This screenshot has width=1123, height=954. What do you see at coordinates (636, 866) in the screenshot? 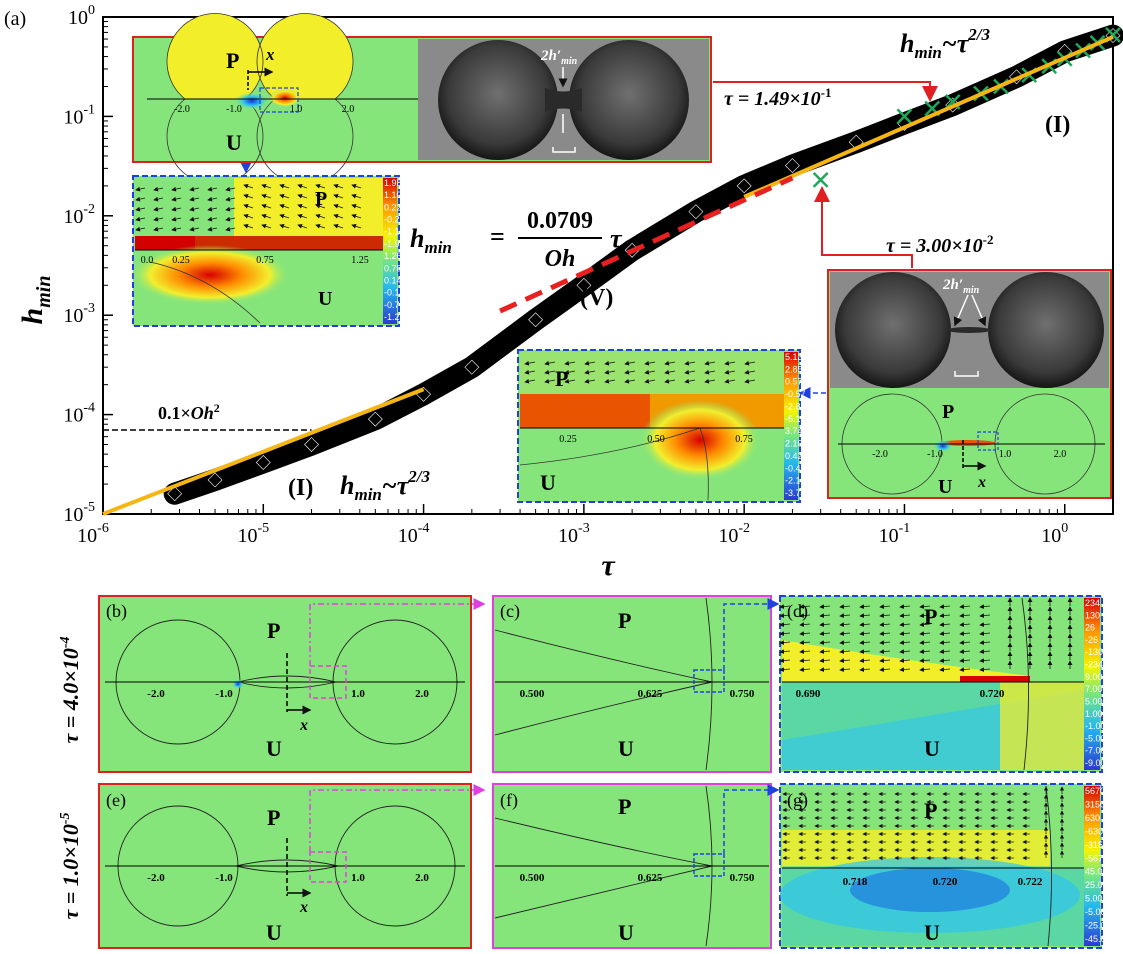
I see `panel-f: (f) P U 0.500 0.625 0.750` at bounding box center [636, 866].